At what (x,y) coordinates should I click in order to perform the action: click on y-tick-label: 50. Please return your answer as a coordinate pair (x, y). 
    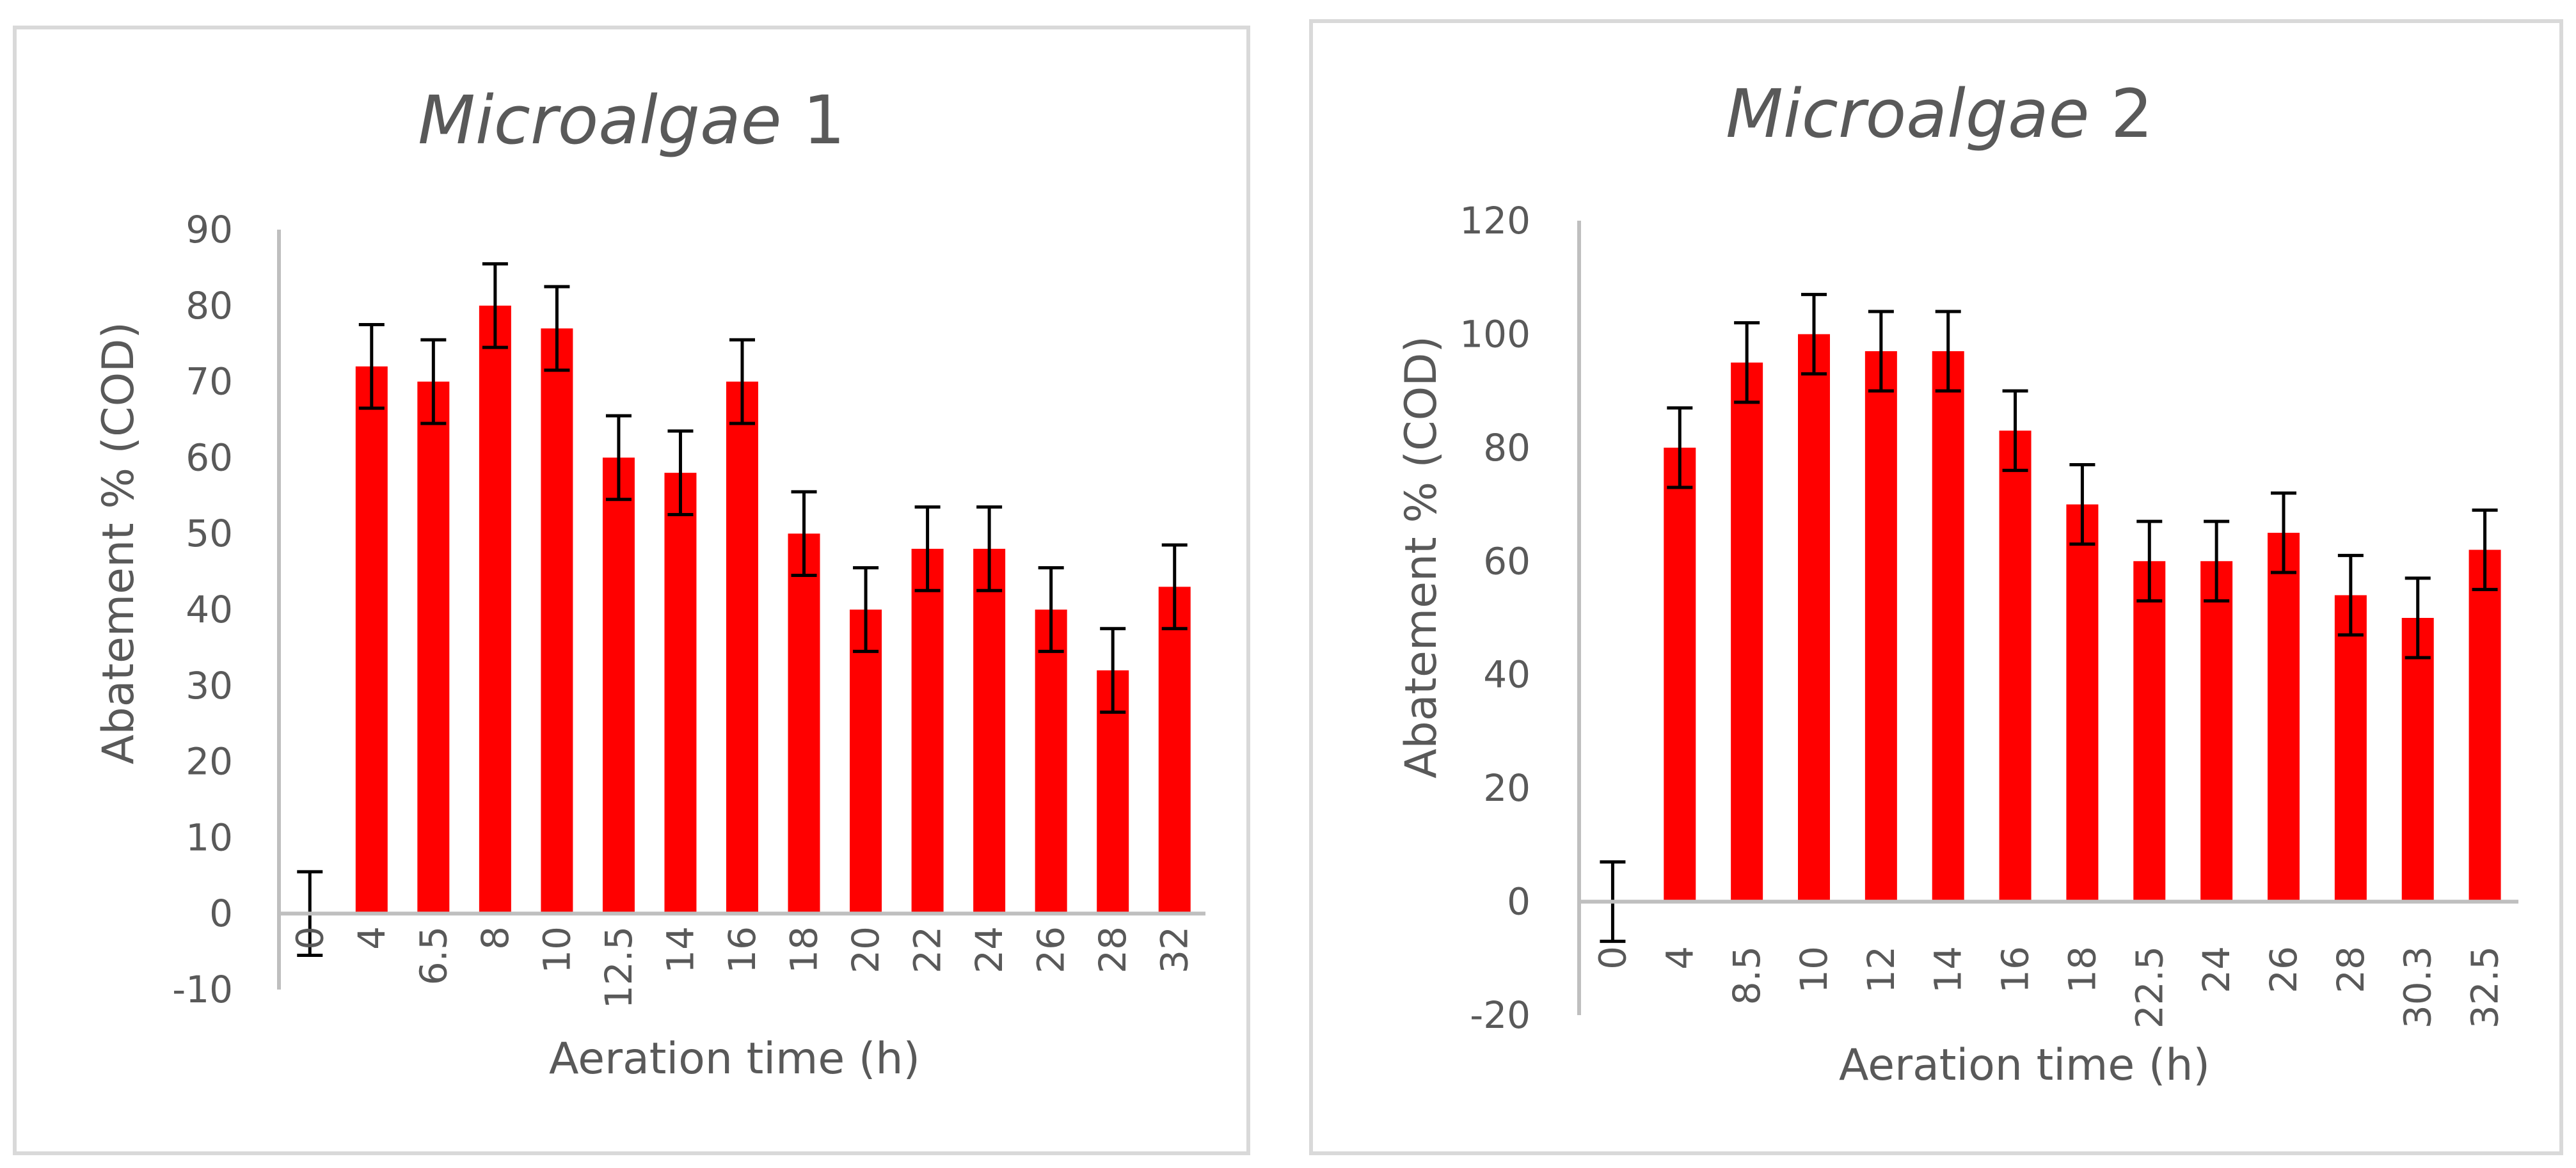
    Looking at the image, I should click on (210, 533).